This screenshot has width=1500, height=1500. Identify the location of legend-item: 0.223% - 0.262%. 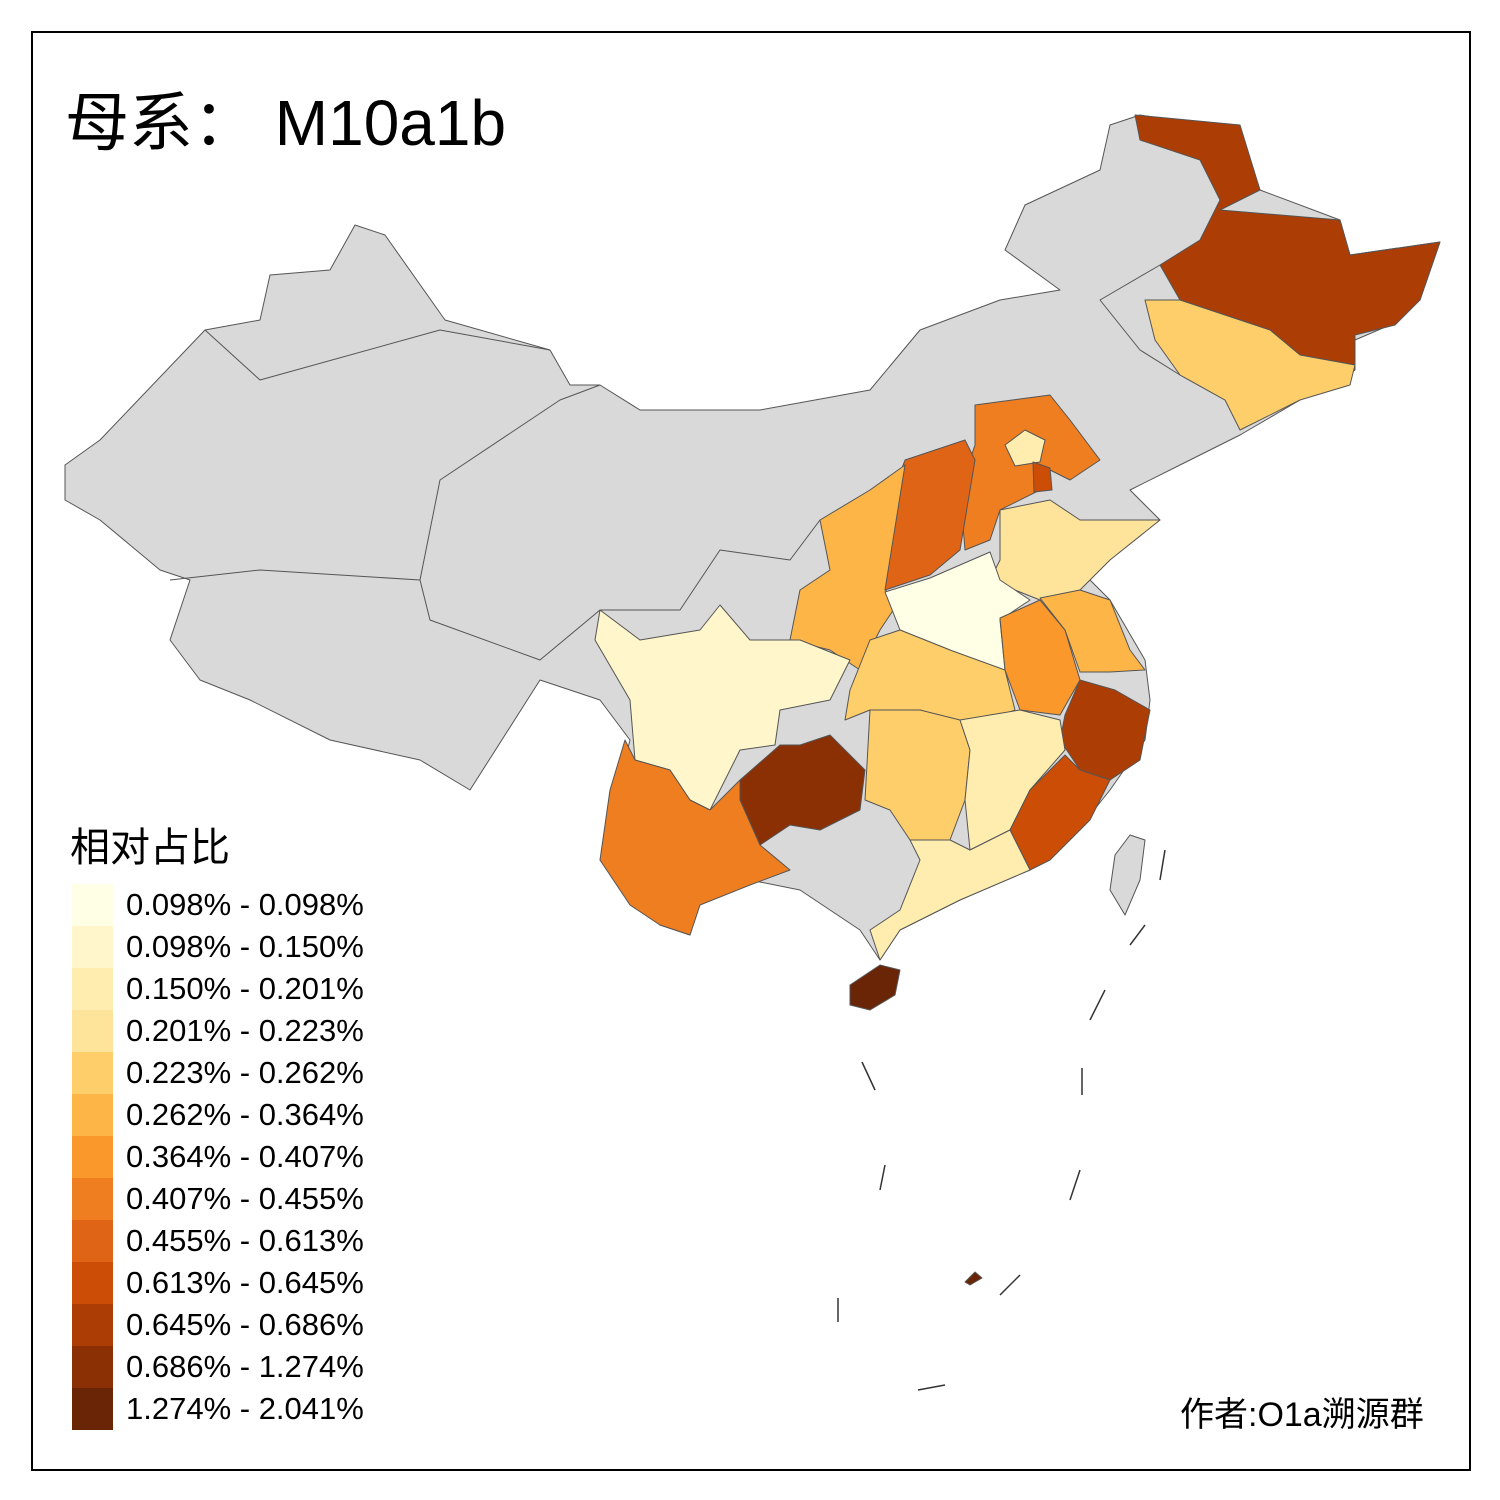
(218, 1073).